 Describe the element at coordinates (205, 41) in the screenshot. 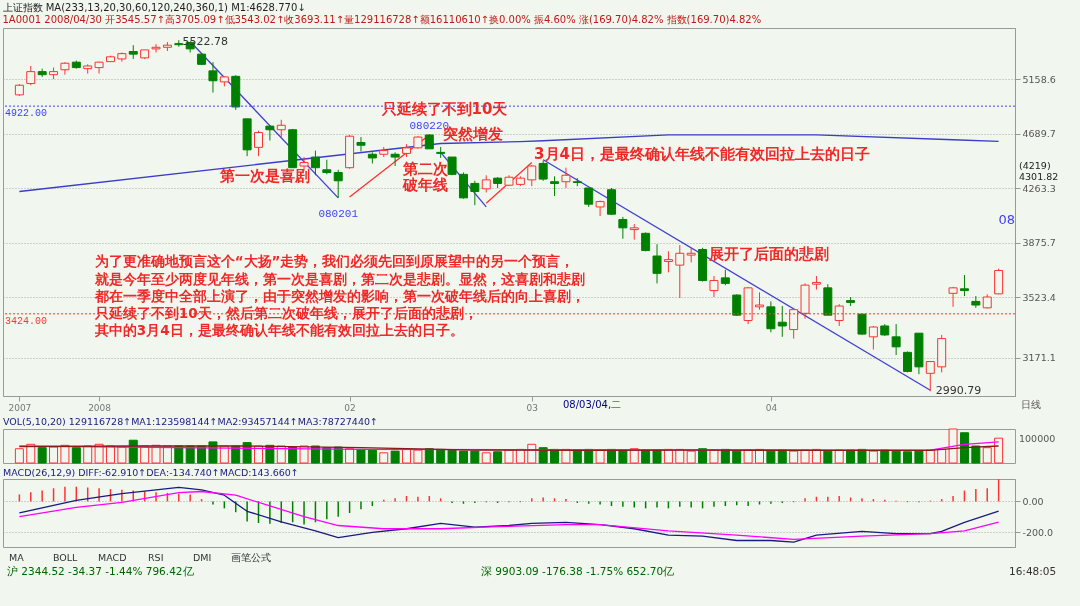

I see `annotation: 5522.78` at that location.